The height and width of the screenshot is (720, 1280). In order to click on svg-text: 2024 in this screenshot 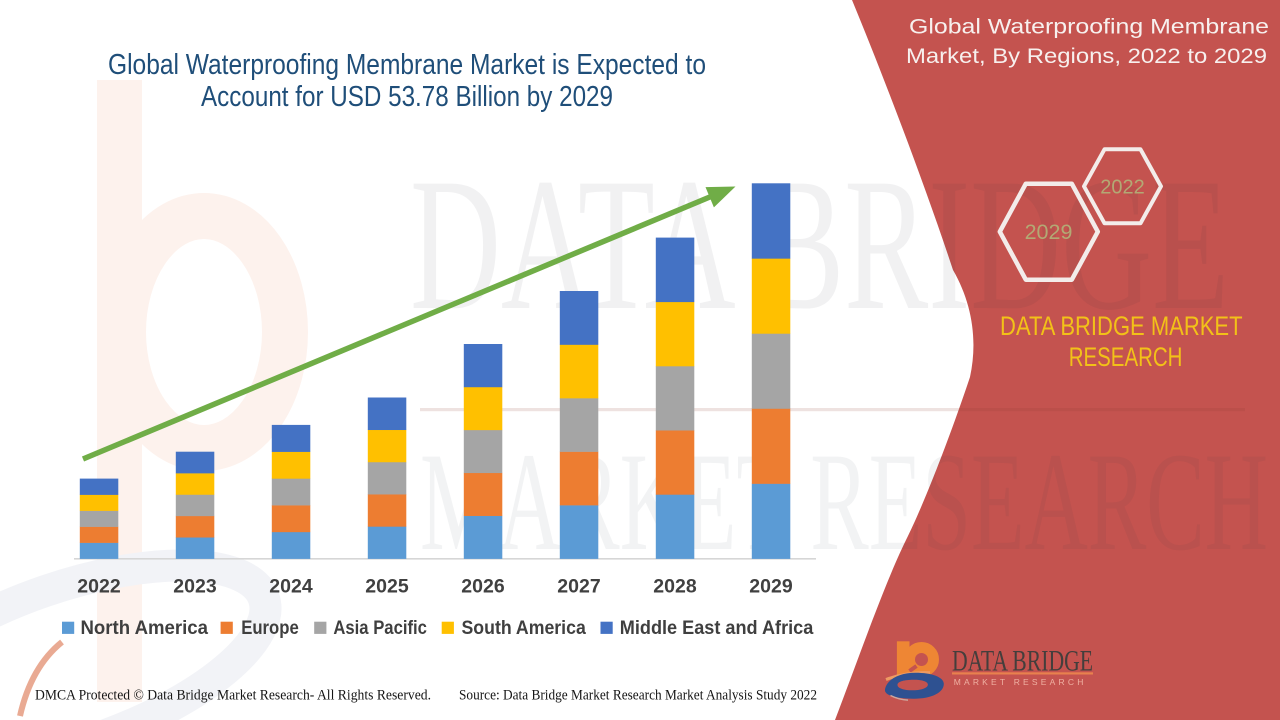, I will do `click(291, 586)`.